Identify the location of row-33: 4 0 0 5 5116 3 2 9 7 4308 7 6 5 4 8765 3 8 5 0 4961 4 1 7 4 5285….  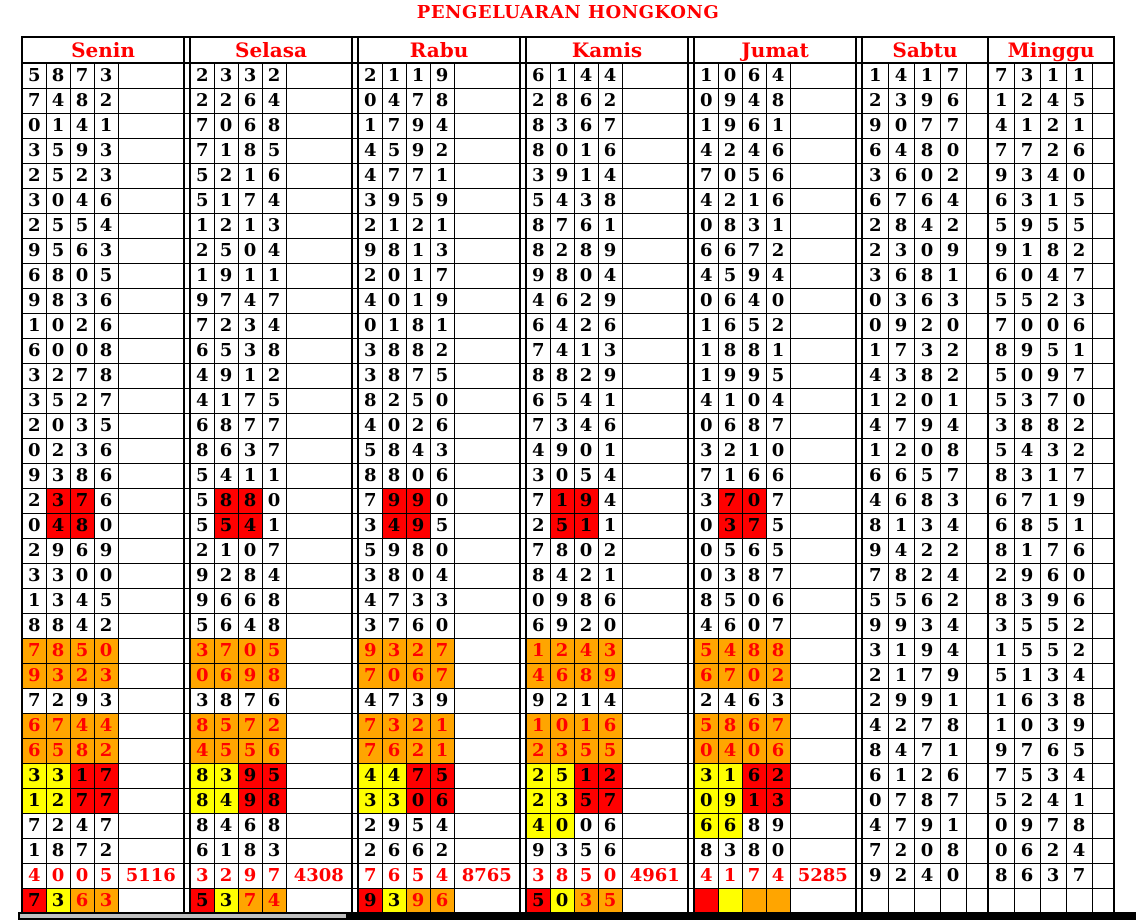
(568, 876).